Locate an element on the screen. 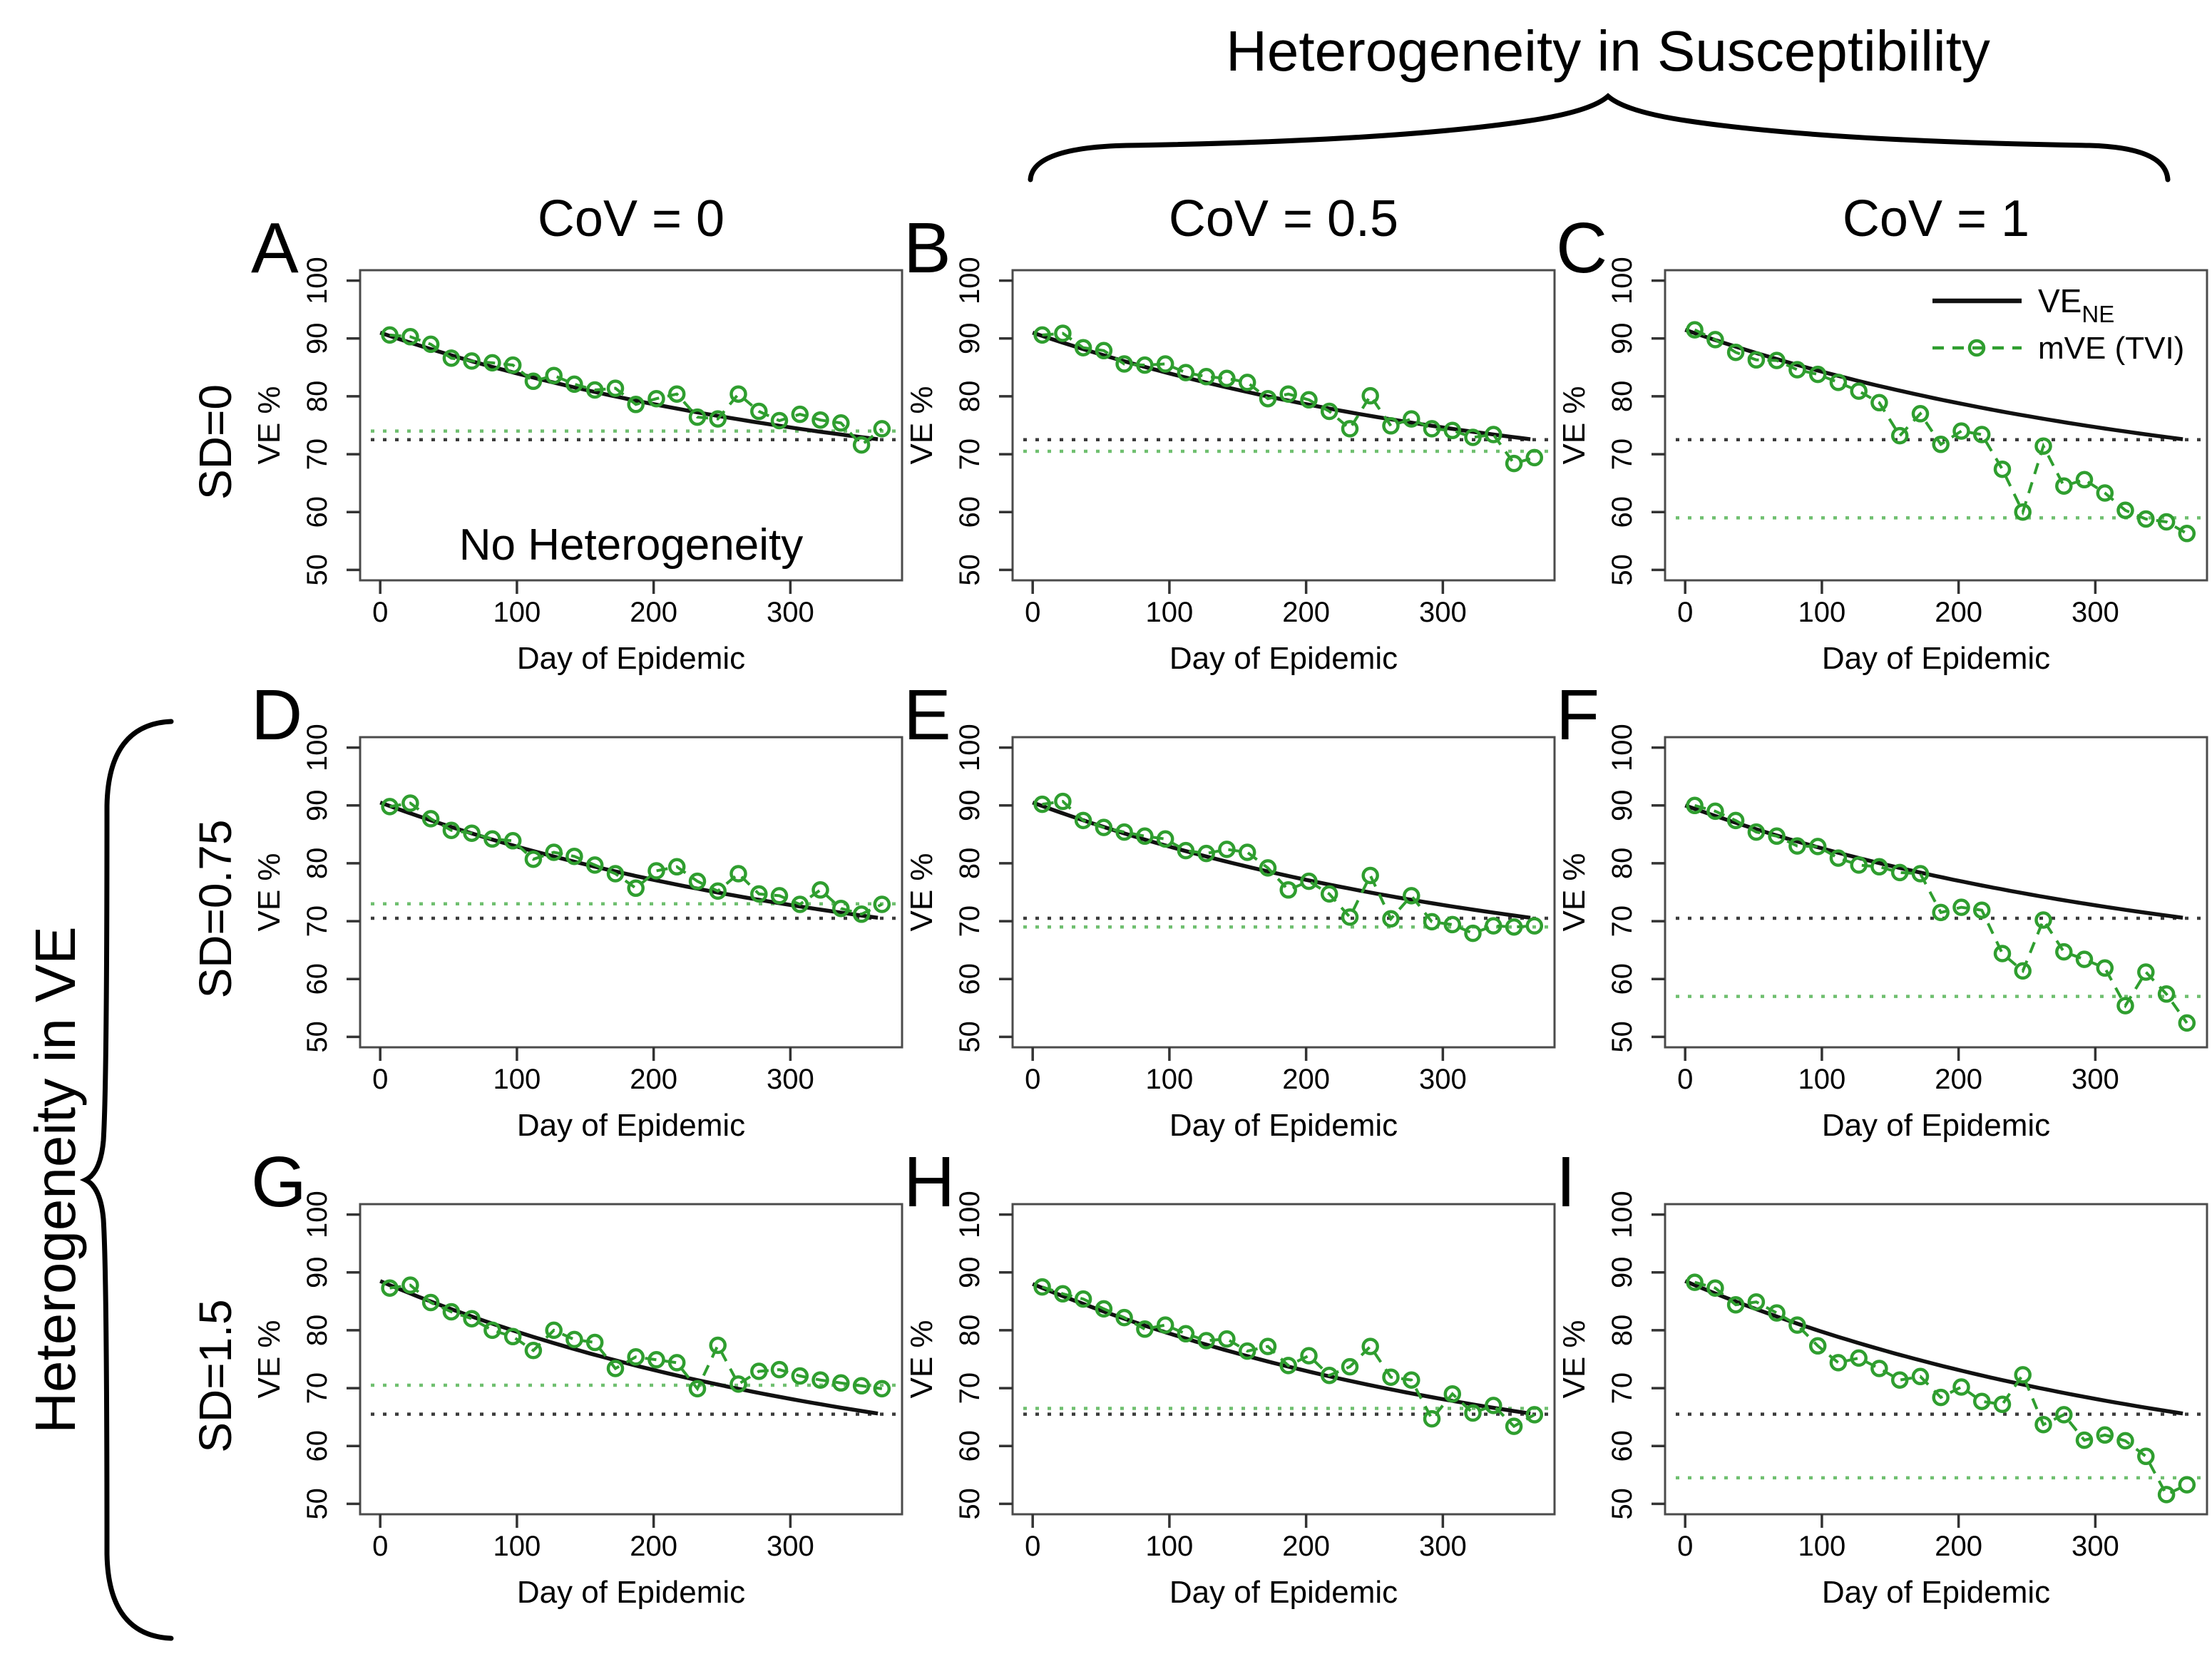 The height and width of the screenshot is (1654, 2212). panel-letter-A: A is located at coordinates (275, 248).